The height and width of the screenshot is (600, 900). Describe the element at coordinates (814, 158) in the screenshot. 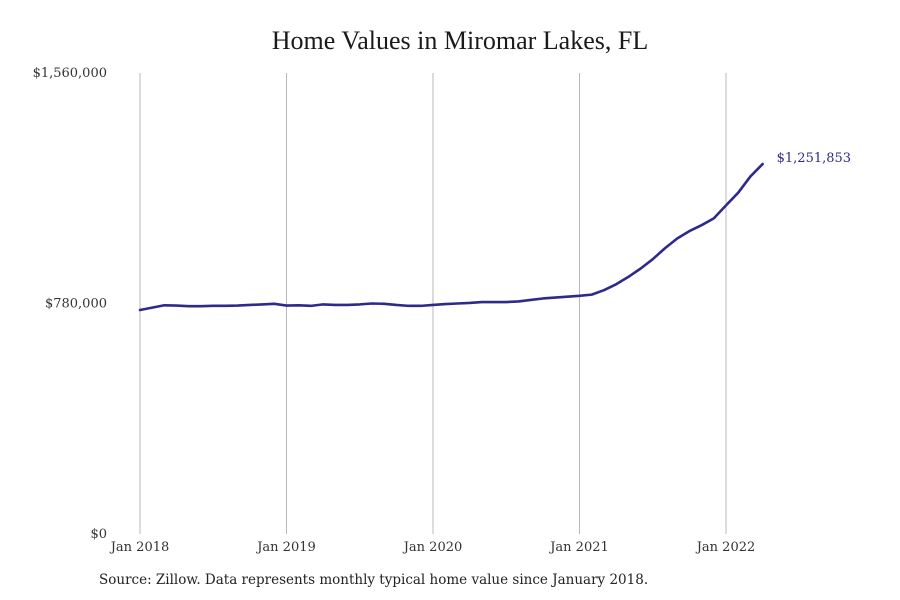

I see `end-value-label: $1,251,853` at that location.